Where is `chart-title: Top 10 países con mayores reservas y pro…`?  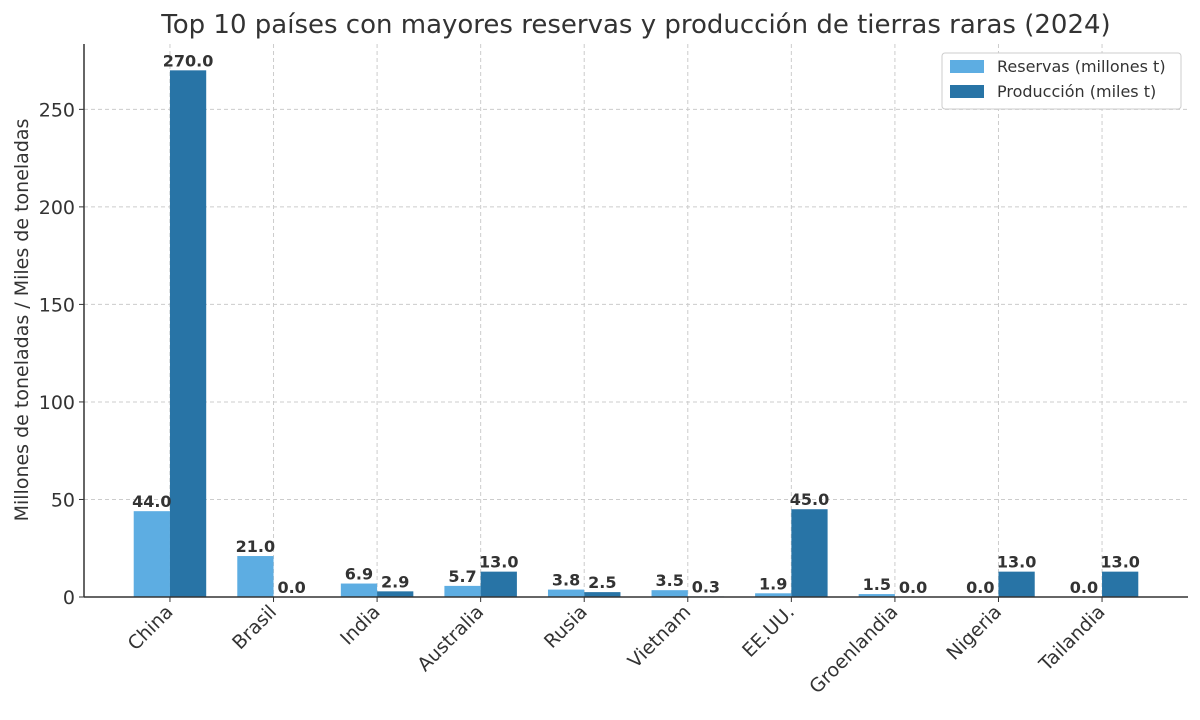
chart-title: Top 10 países con mayores reservas y pro… is located at coordinates (635, 25).